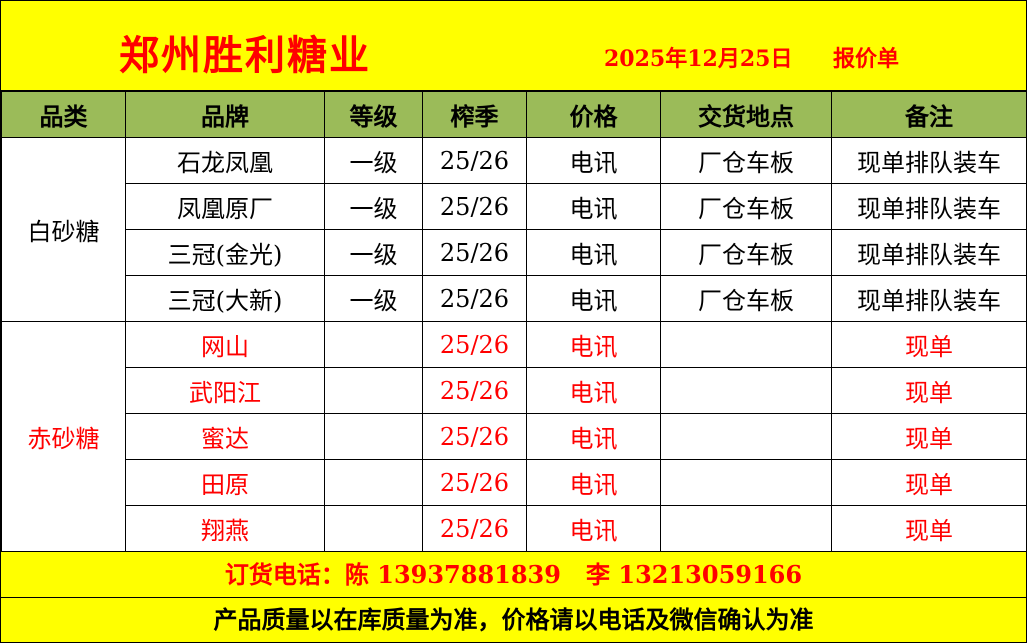 This screenshot has width=1027, height=643. I want to click on column-header: 榨季, so click(474, 114).